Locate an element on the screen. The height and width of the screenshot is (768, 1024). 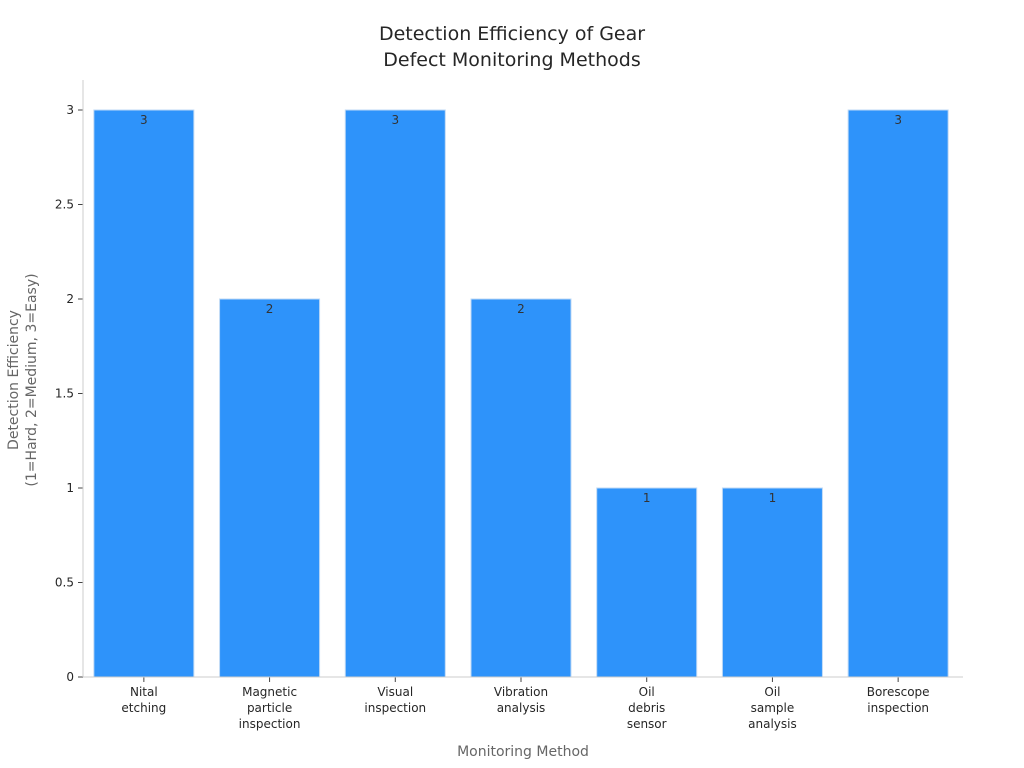
x-tick-label: Visual inspection is located at coordinates (395, 700).